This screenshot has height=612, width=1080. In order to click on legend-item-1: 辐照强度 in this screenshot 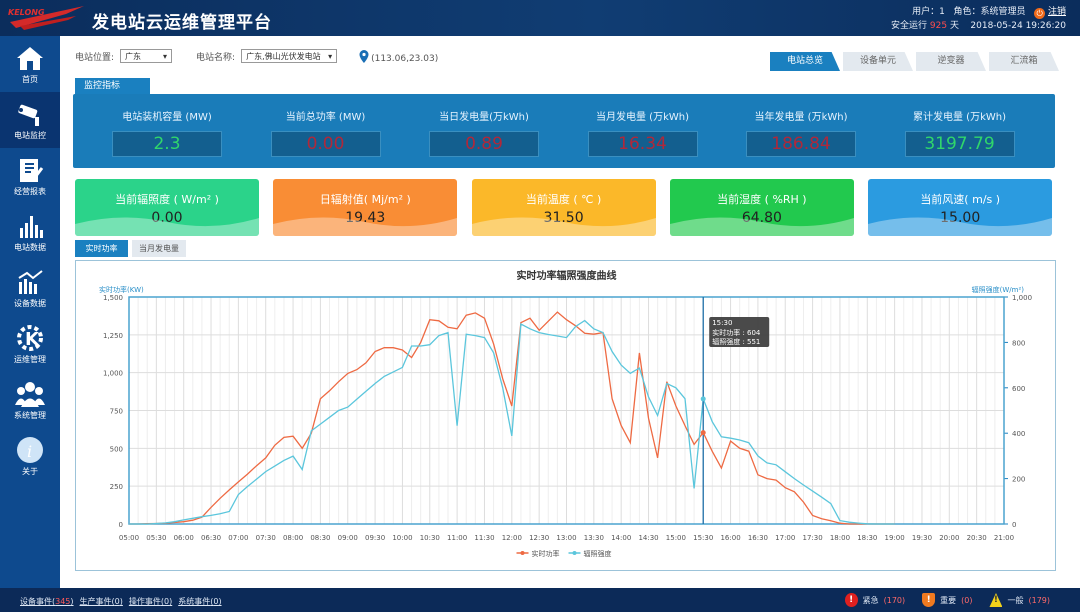, I will do `click(590, 553)`.